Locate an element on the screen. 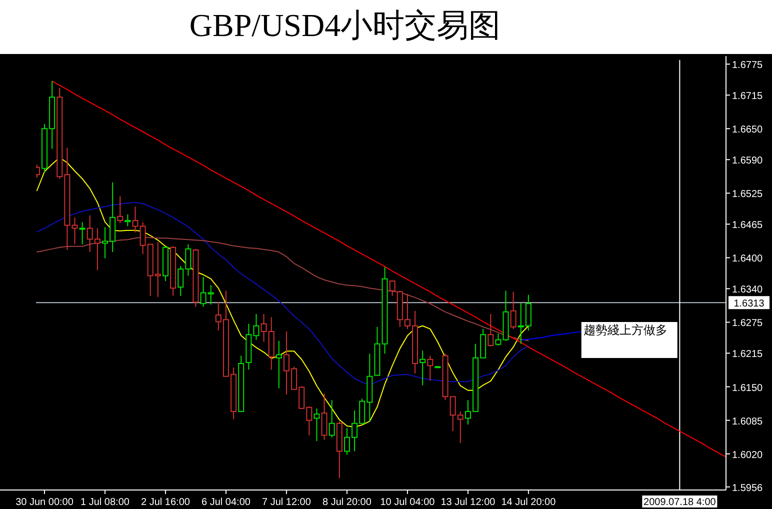 The width and height of the screenshot is (772, 509). y-tick-label: 1.6525 is located at coordinates (748, 194).